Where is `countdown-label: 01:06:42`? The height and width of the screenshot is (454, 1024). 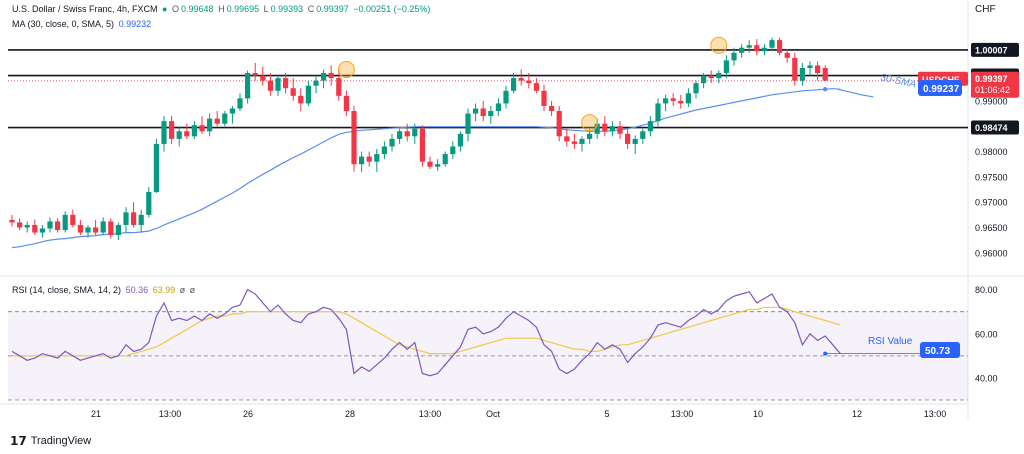
countdown-label: 01:06:42 is located at coordinates (992, 90).